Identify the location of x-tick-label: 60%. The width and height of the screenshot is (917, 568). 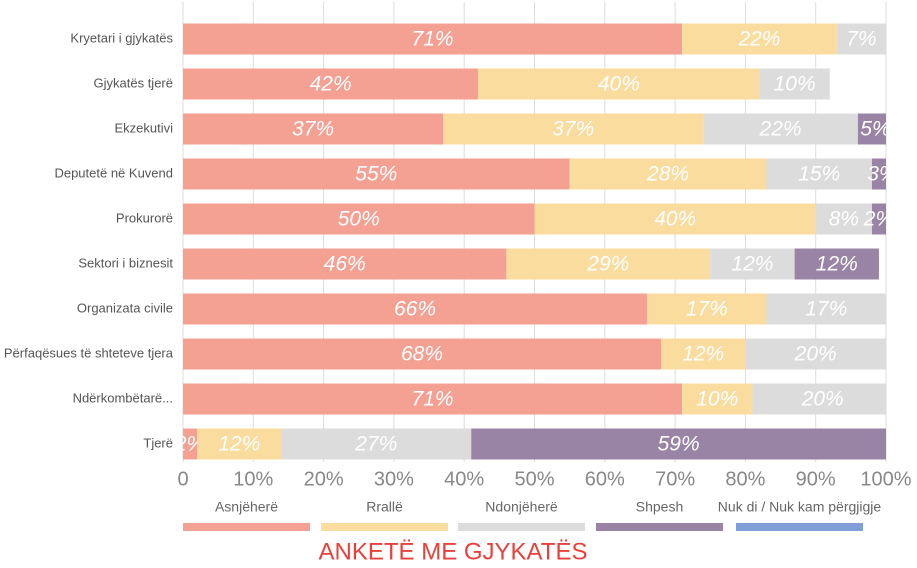
(605, 479).